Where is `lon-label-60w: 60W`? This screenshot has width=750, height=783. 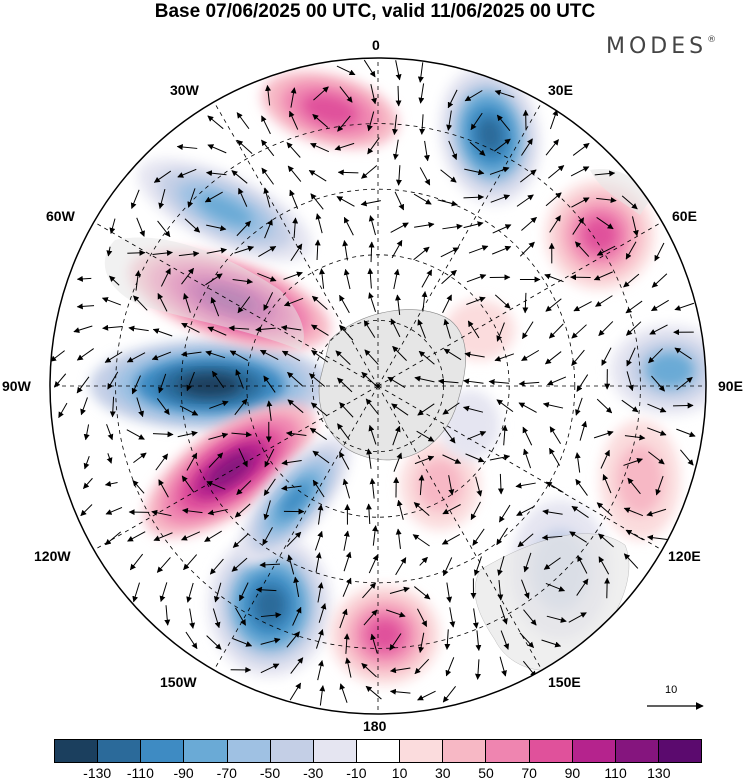 lon-label-60w: 60W is located at coordinates (60, 216).